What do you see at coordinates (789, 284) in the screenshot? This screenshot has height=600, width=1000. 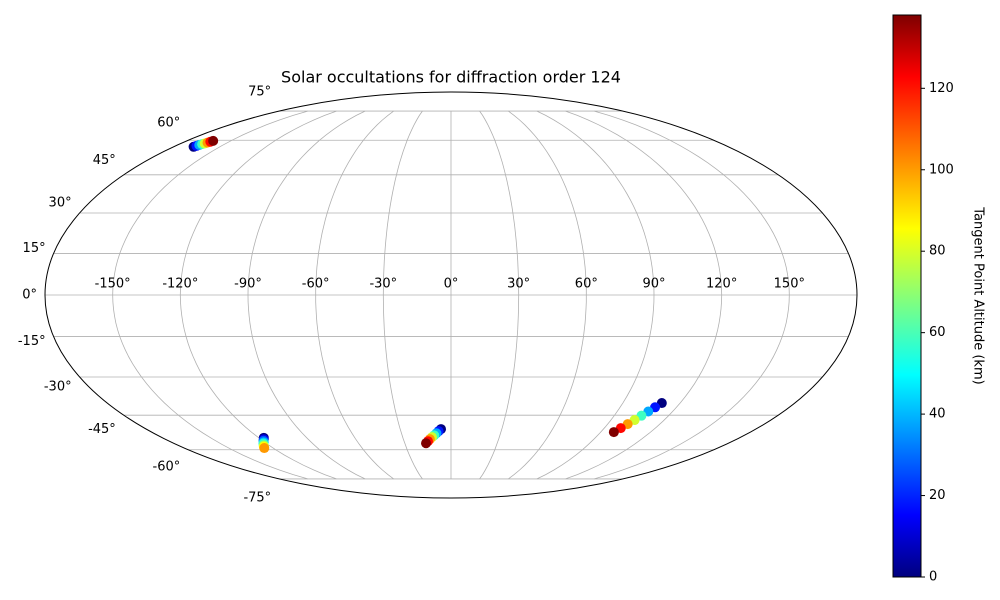 I see `x-tick-label: 150°` at bounding box center [789, 284].